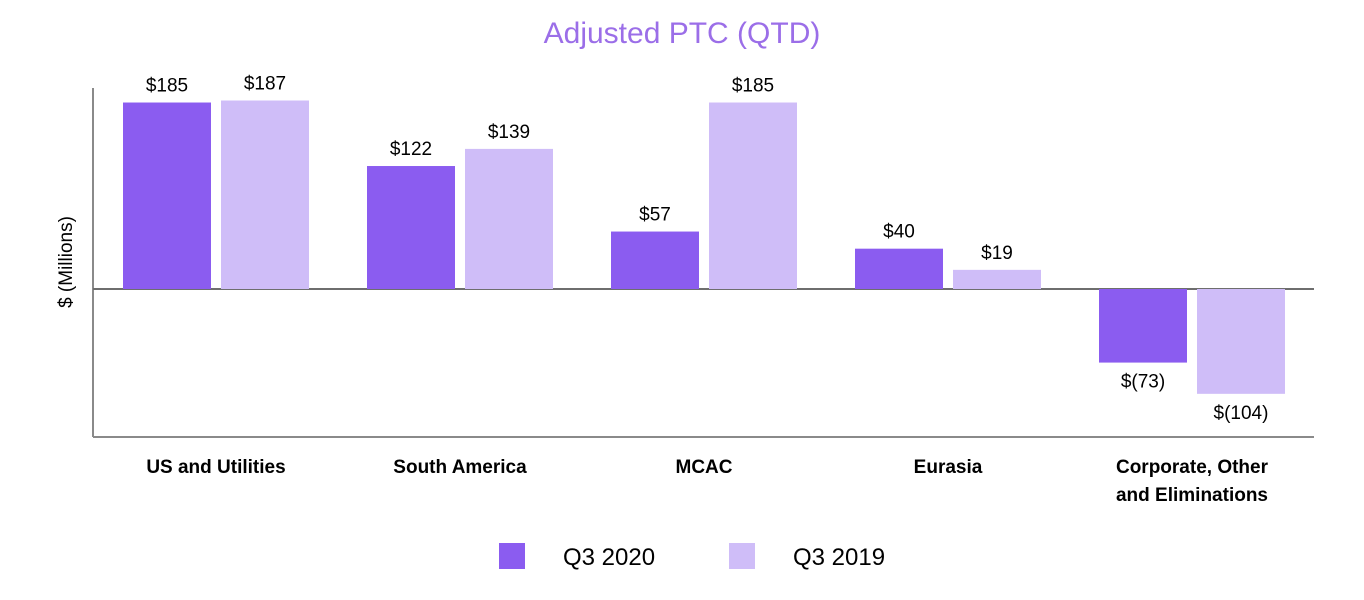 The image size is (1364, 600). I want to click on legend-label: Q3 2020, so click(609, 557).